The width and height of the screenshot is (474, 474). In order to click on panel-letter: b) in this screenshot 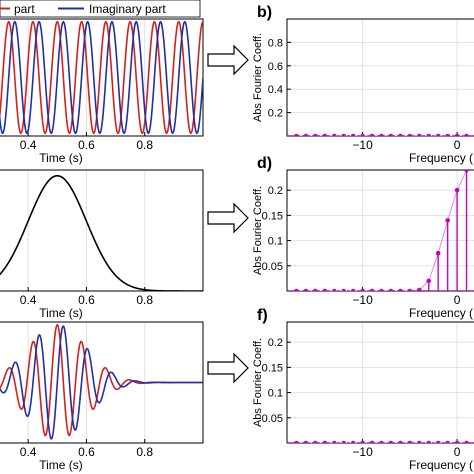, I will do `click(264, 12)`.